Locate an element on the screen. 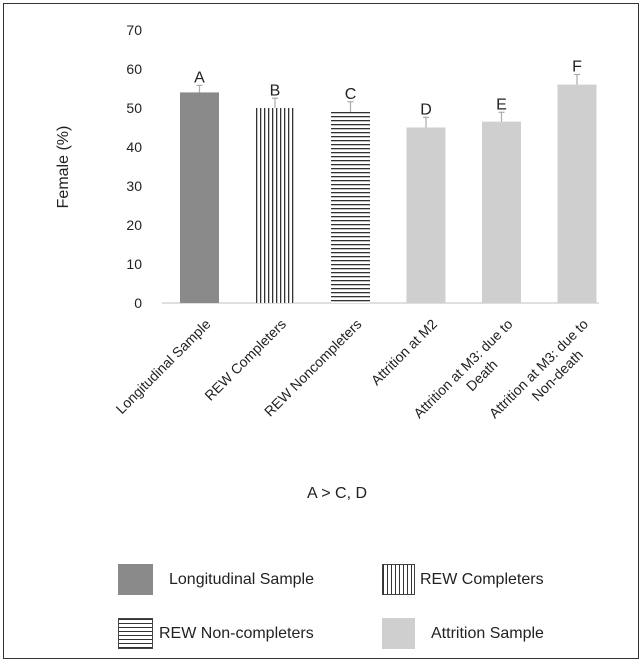 This screenshot has height=664, width=644. y-tick-label: 20 is located at coordinates (134, 225).